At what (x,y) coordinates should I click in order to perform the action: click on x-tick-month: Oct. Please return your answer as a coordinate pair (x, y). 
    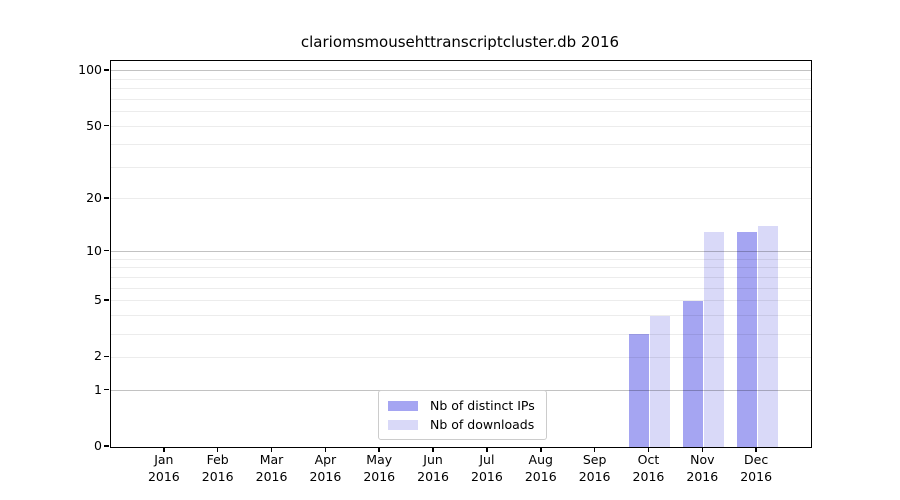
    Looking at the image, I should click on (648, 459).